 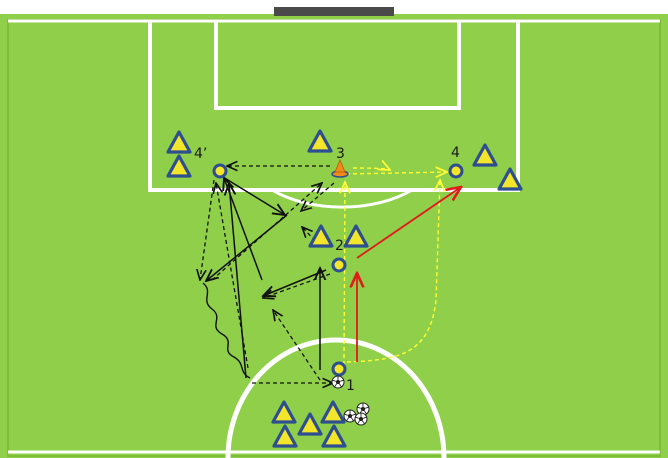 I want to click on dribble-wavy-line, so click(x=226, y=330).